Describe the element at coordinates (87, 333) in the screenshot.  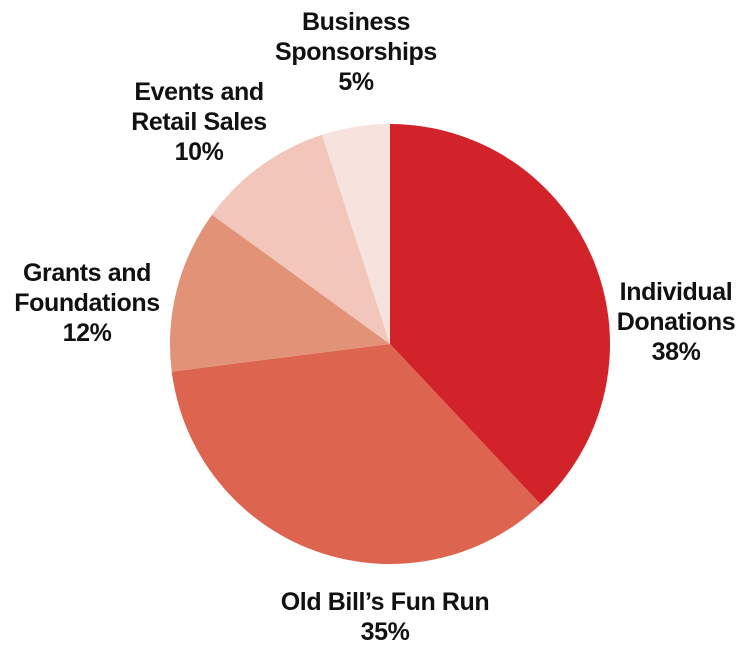
I see `slice-percent-label: 12%` at that location.